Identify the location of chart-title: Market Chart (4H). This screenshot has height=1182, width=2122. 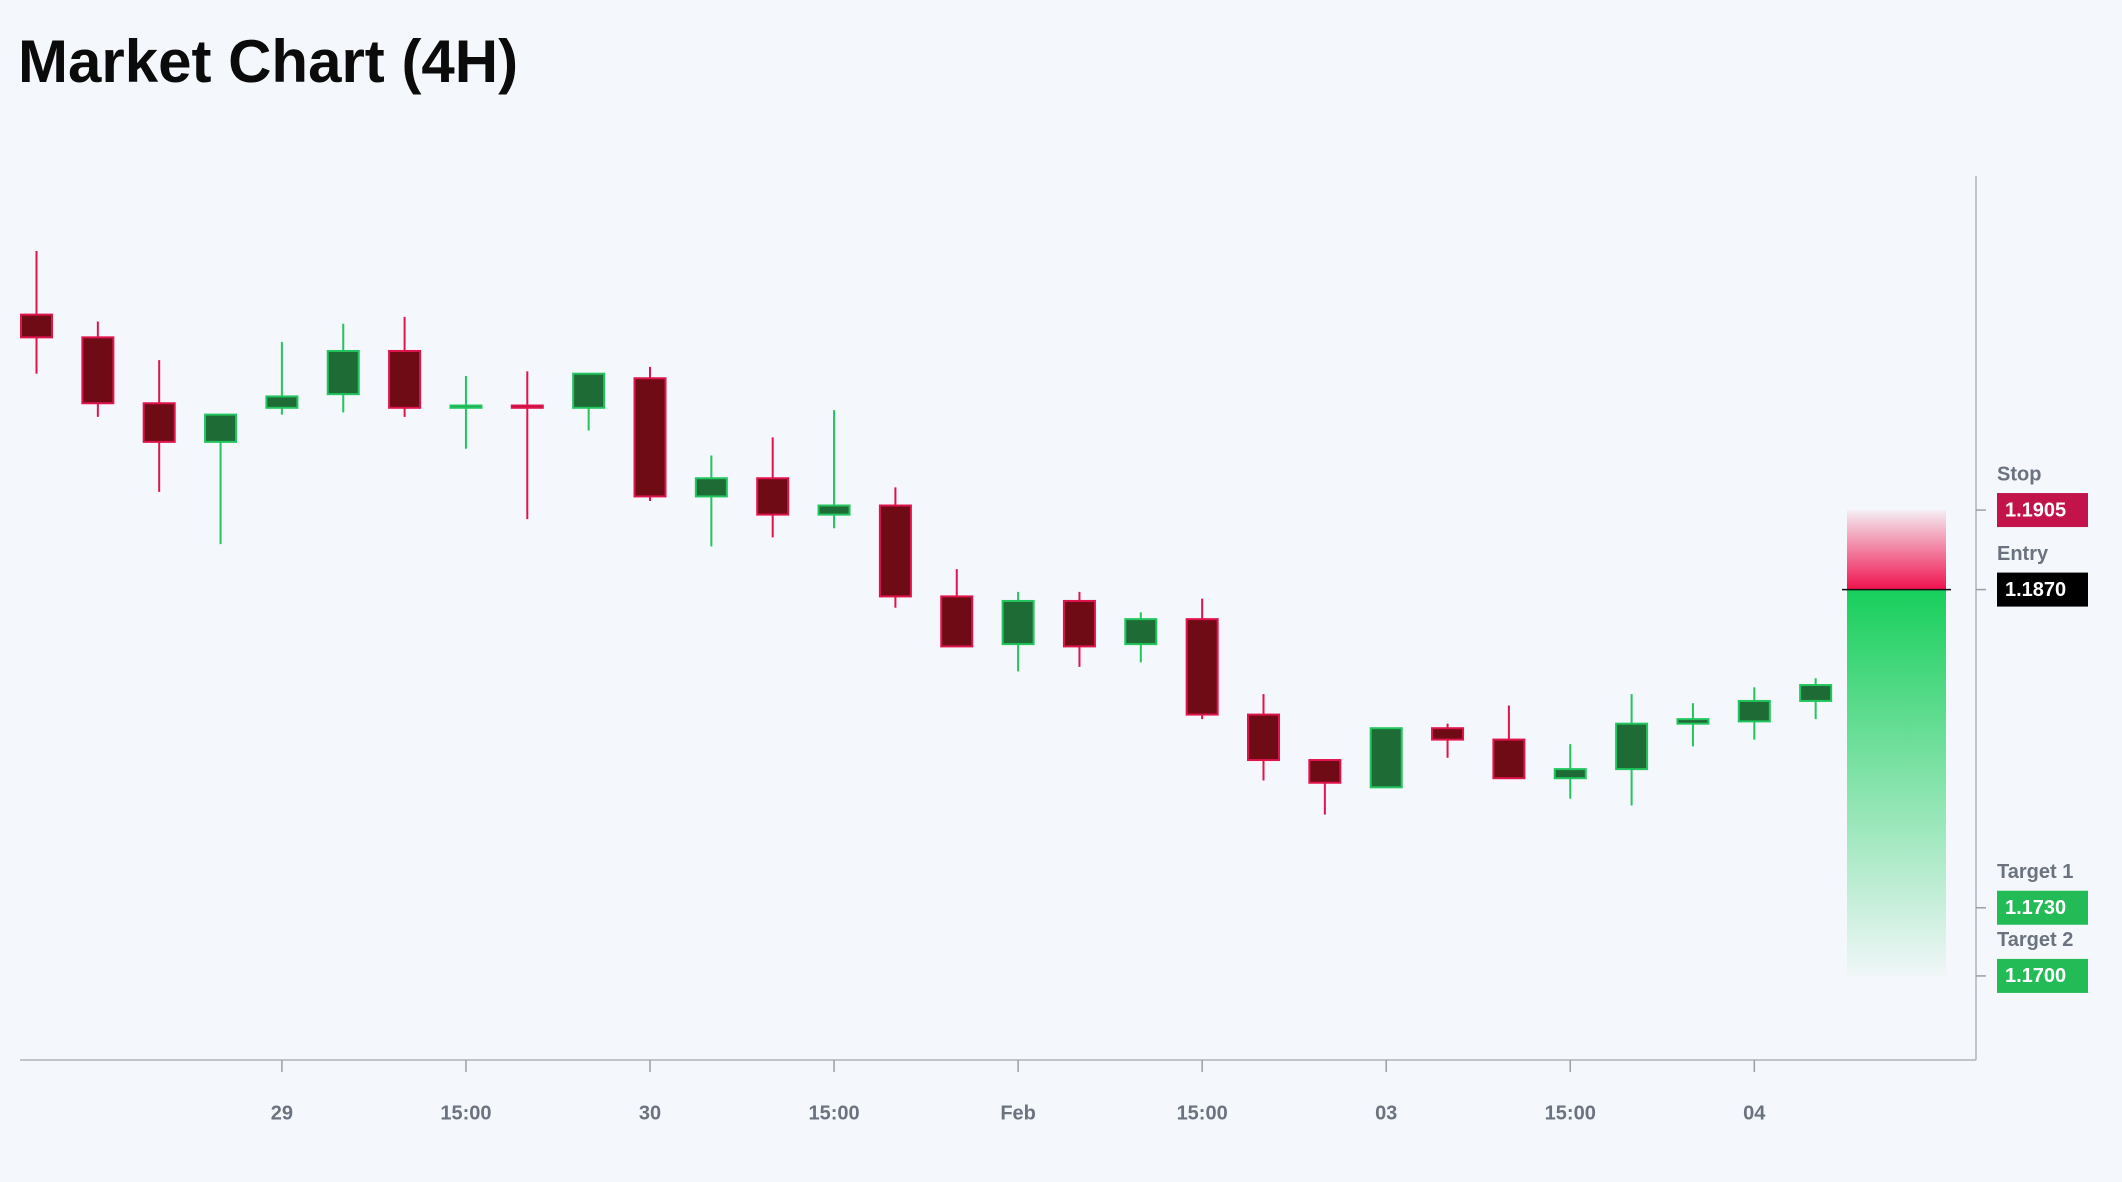
(268, 61).